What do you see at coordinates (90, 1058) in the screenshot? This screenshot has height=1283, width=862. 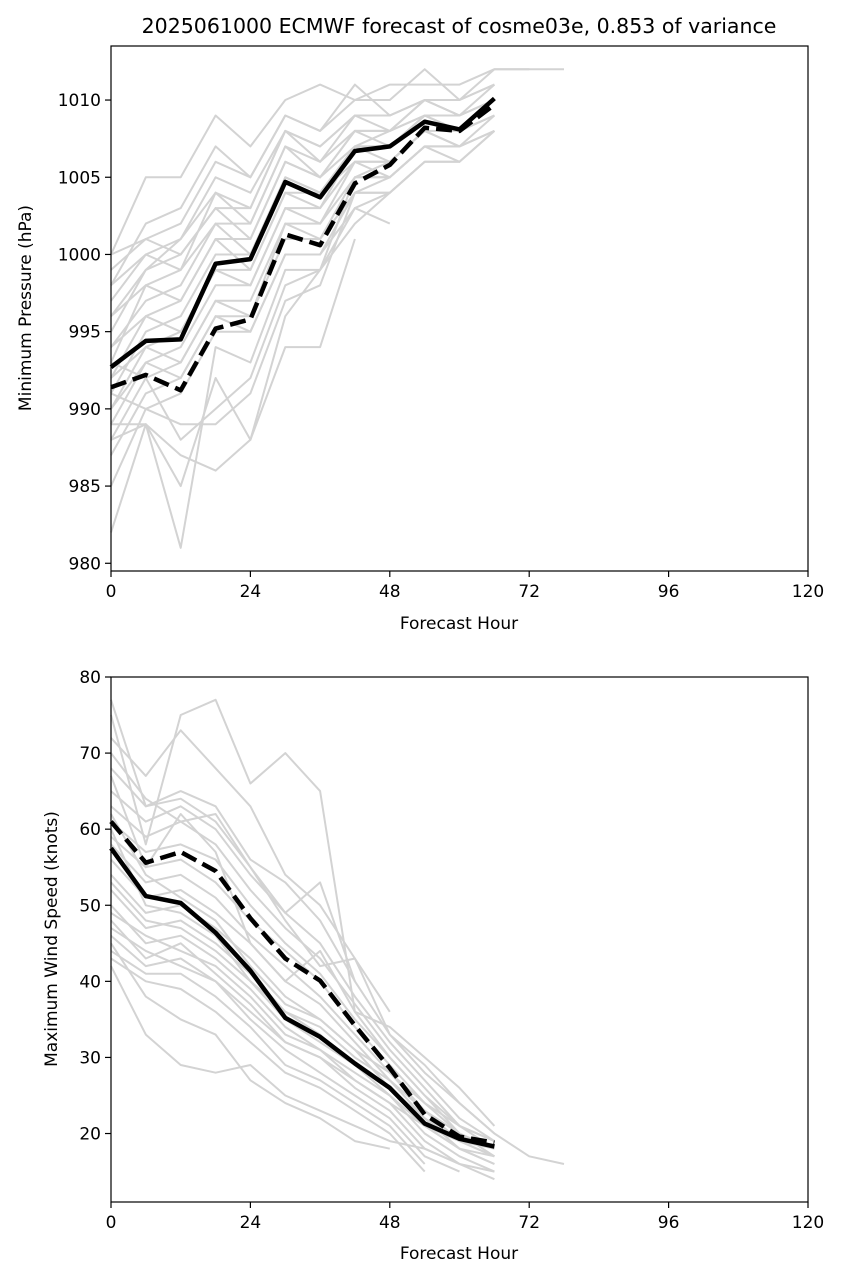 I see `y-tick-label: 30` at bounding box center [90, 1058].